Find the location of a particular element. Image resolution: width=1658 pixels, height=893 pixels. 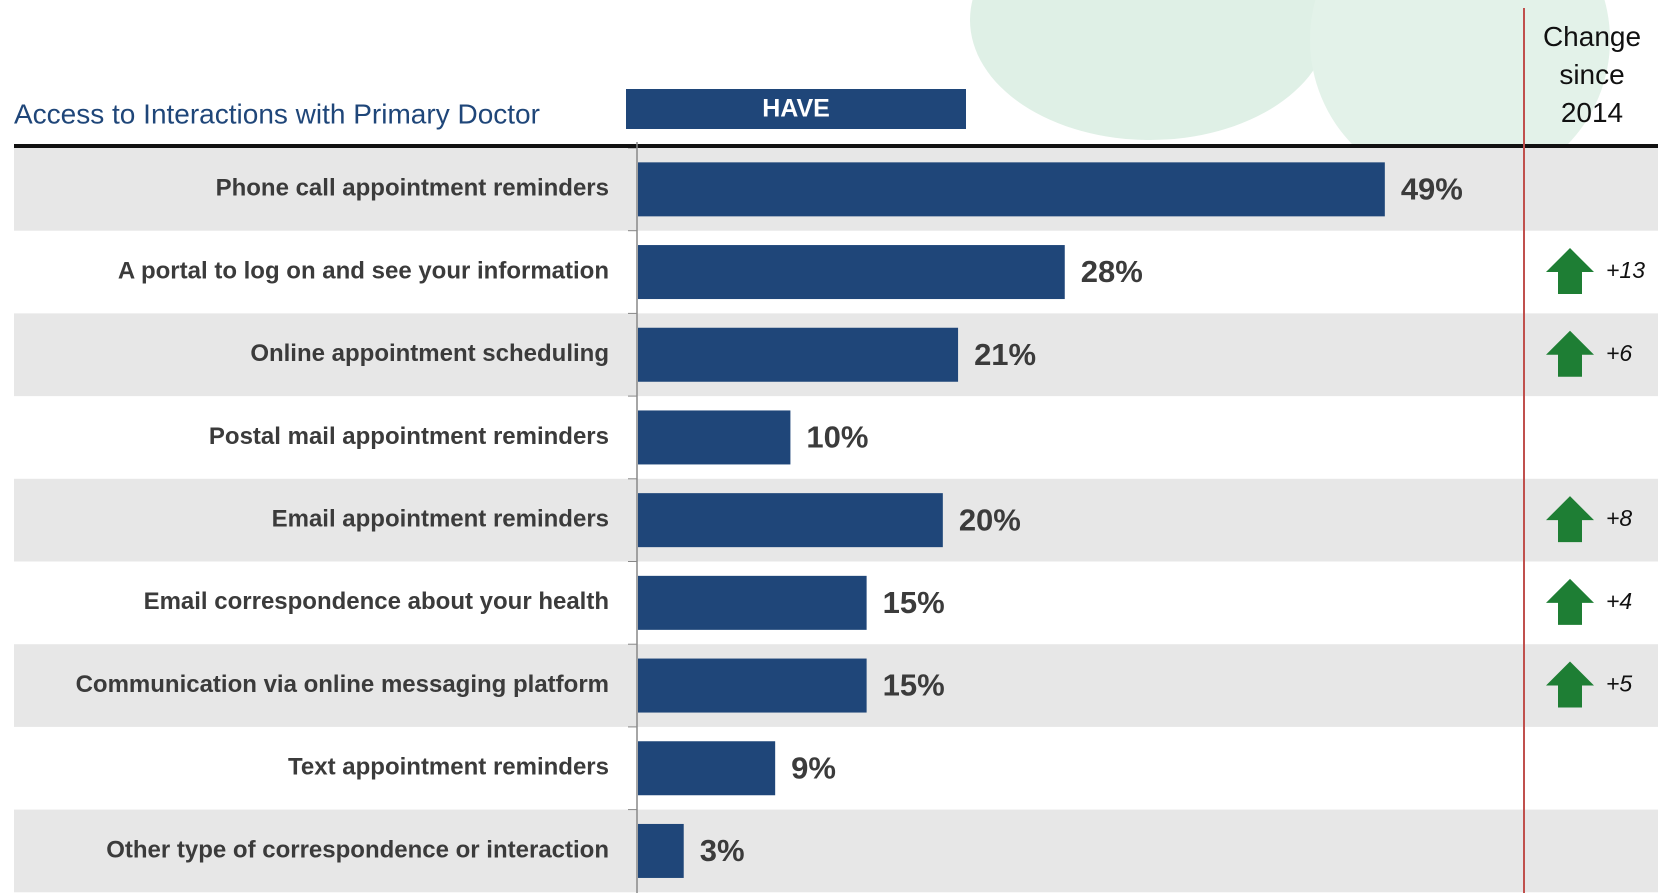

row-band is located at coordinates (836, 851).